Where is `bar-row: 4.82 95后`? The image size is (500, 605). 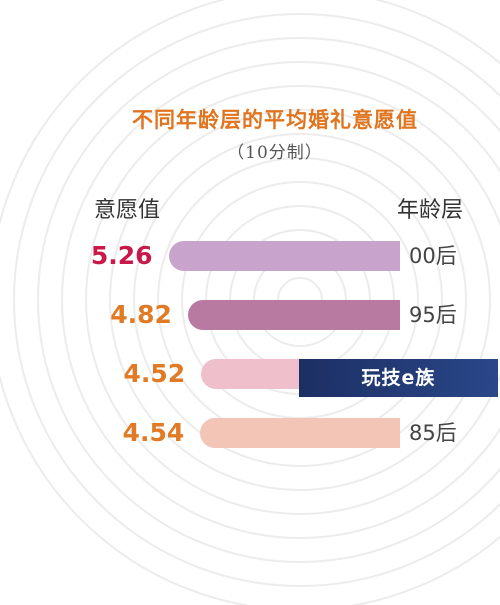 bar-row: 4.82 95后 is located at coordinates (250, 315).